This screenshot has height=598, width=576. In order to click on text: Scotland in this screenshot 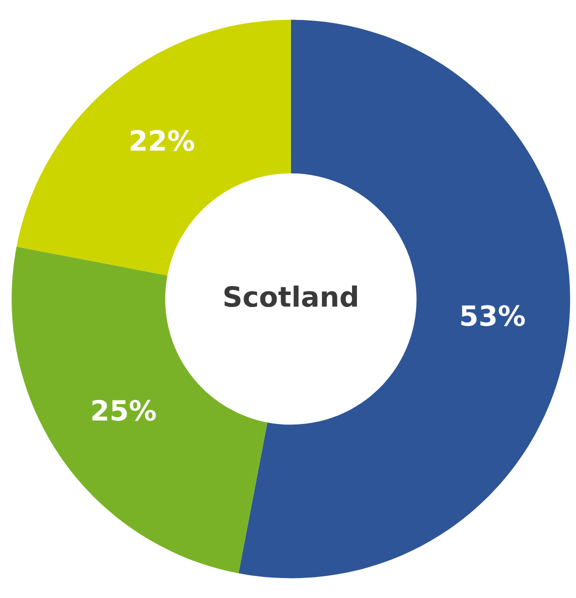, I will do `click(290, 297)`.